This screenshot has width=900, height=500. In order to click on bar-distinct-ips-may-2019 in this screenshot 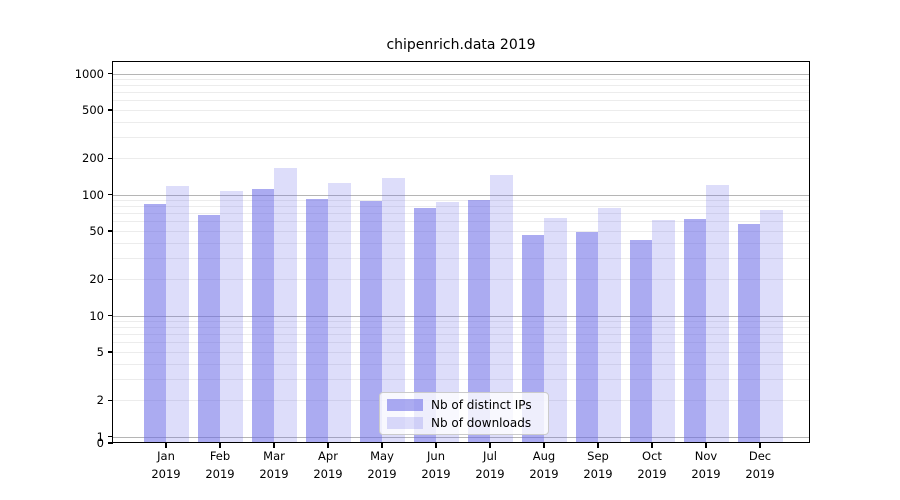, I will do `click(370, 321)`.